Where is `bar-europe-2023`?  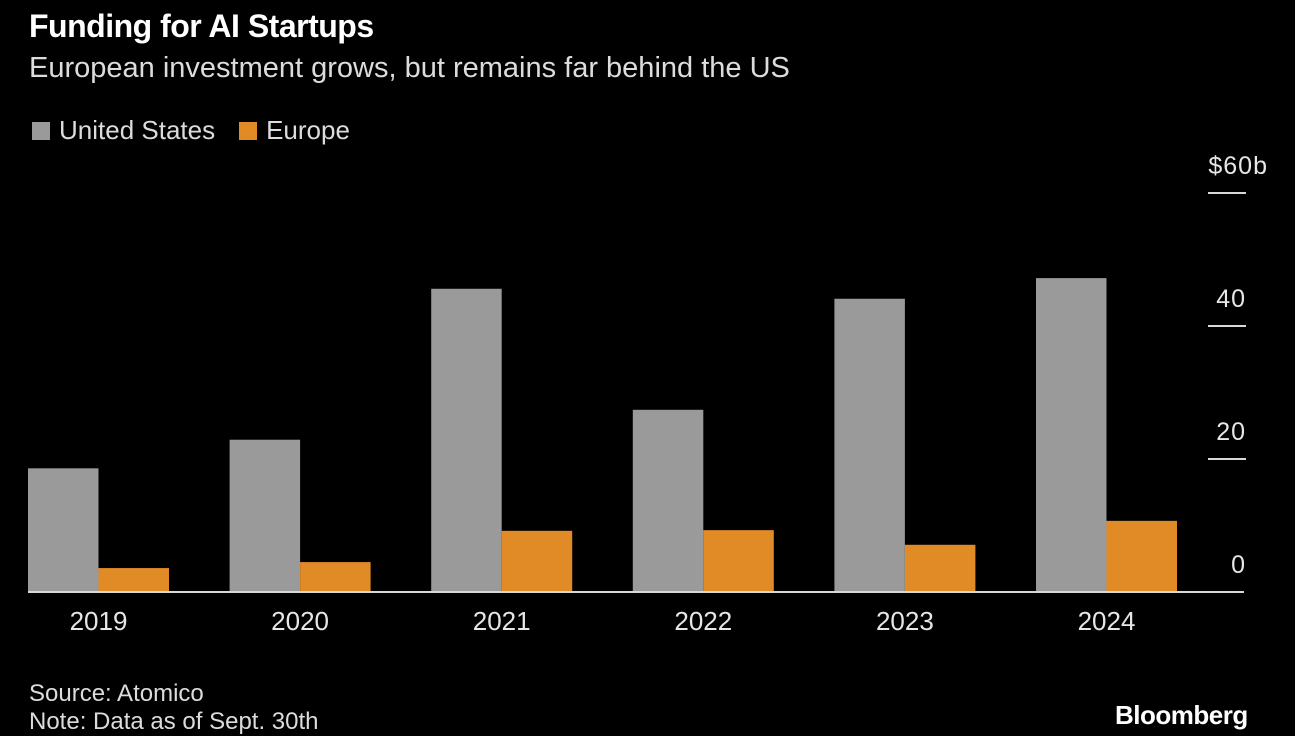
bar-europe-2023 is located at coordinates (940, 568).